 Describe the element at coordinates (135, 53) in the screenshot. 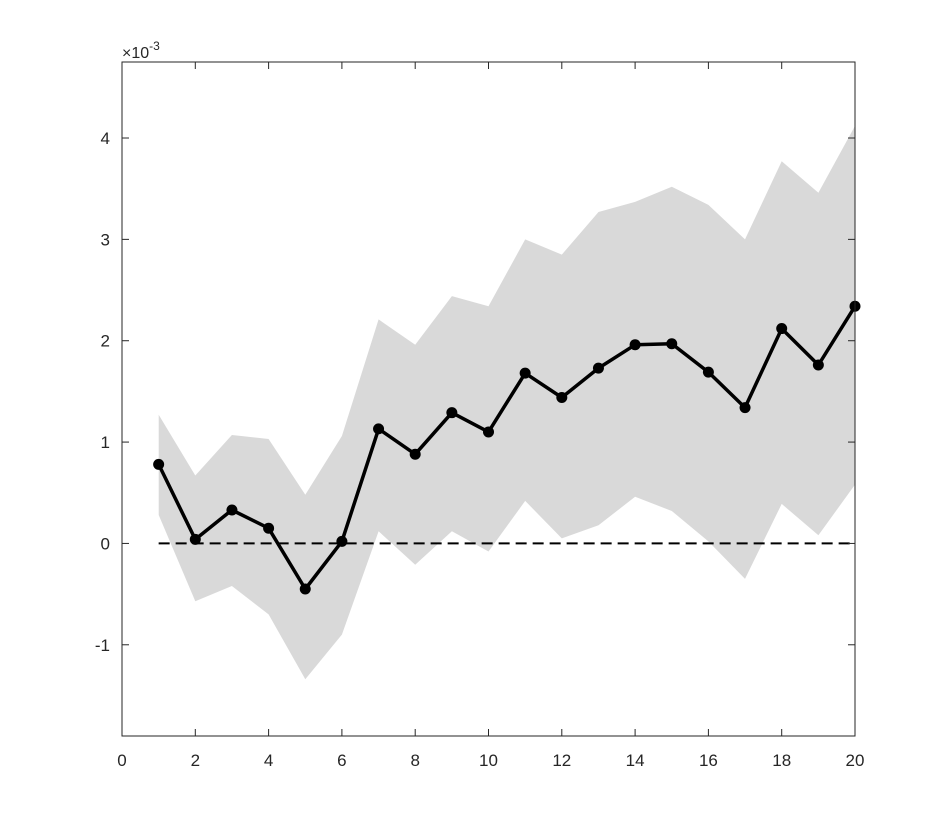

I see `y-exponent-base: ×10` at that location.